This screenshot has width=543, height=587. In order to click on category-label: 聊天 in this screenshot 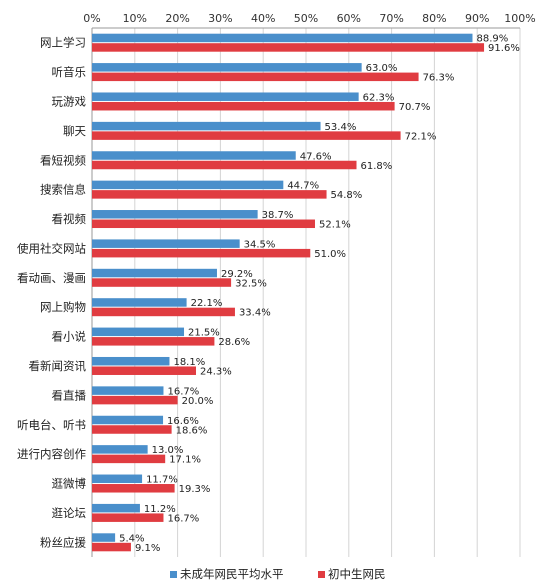, I will do `click(74, 131)`.